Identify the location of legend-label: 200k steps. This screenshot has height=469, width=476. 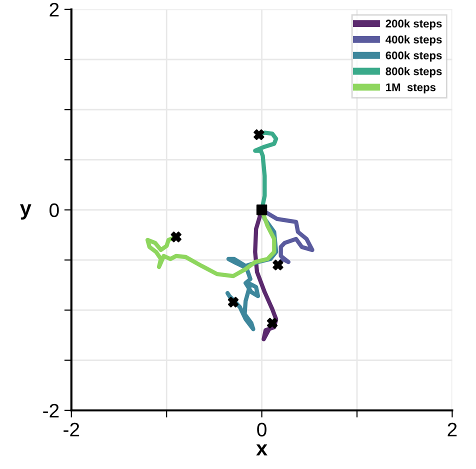
(414, 24).